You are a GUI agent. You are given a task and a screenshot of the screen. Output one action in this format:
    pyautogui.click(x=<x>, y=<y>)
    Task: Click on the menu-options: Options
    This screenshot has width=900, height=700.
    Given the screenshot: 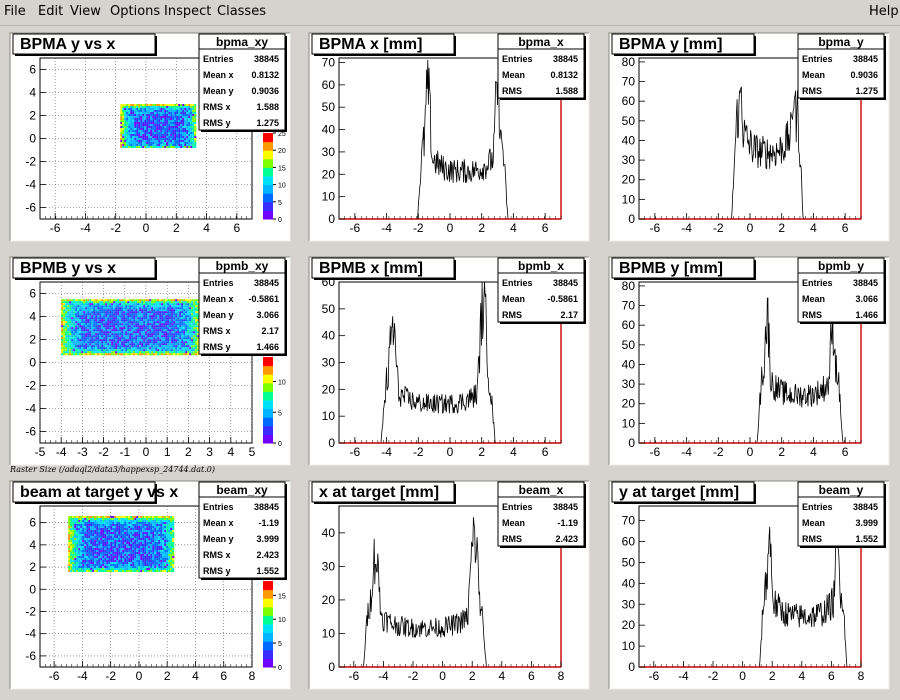 What is the action you would take?
    pyautogui.click(x=135, y=11)
    